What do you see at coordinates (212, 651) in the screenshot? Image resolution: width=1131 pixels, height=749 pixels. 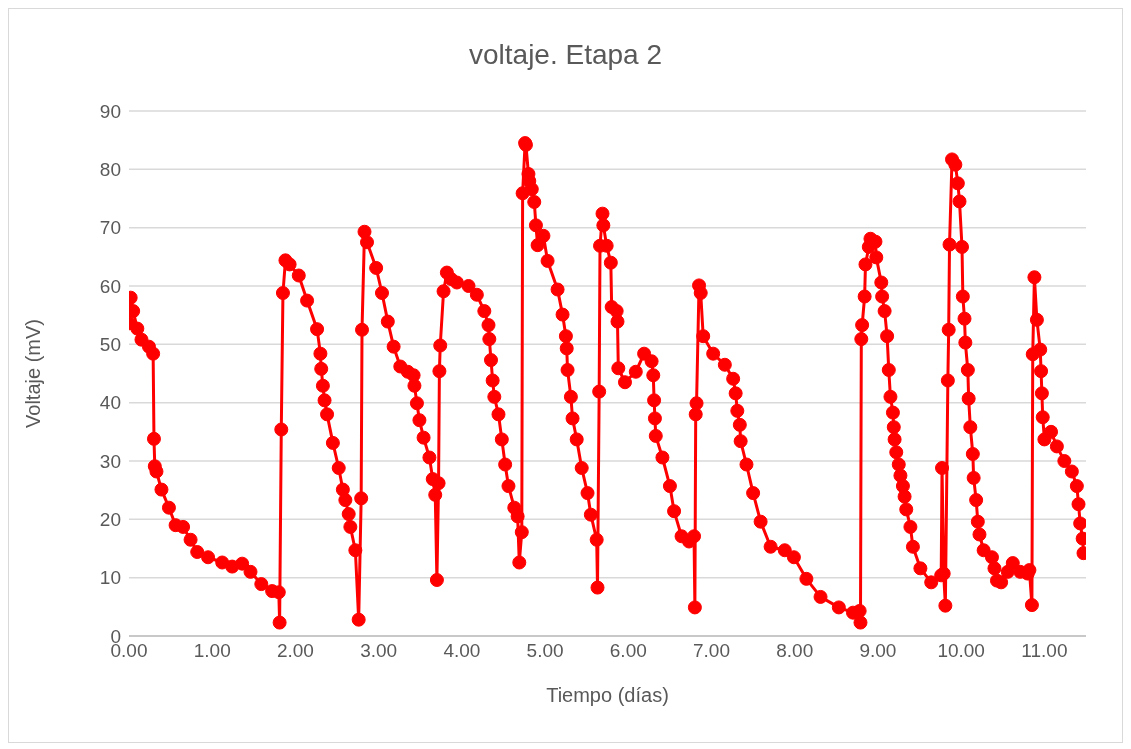 I see `x-tick-label: 1.00` at bounding box center [212, 651].